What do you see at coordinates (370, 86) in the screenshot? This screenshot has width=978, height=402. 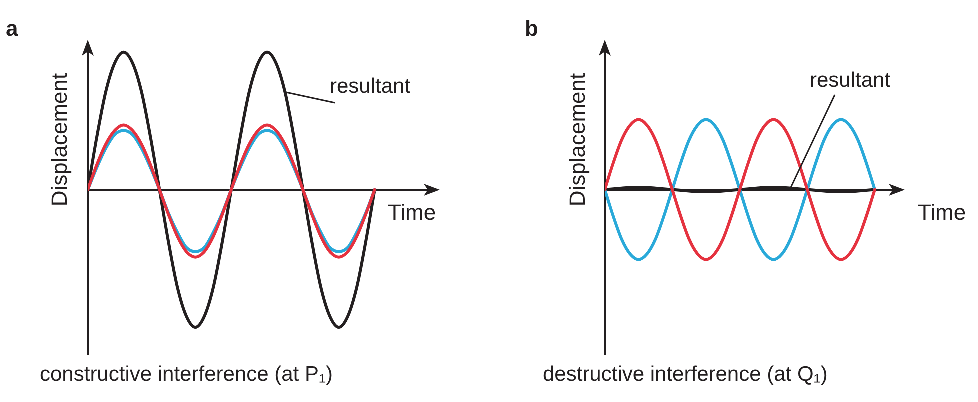 I see `legend-label: resultant` at bounding box center [370, 86].